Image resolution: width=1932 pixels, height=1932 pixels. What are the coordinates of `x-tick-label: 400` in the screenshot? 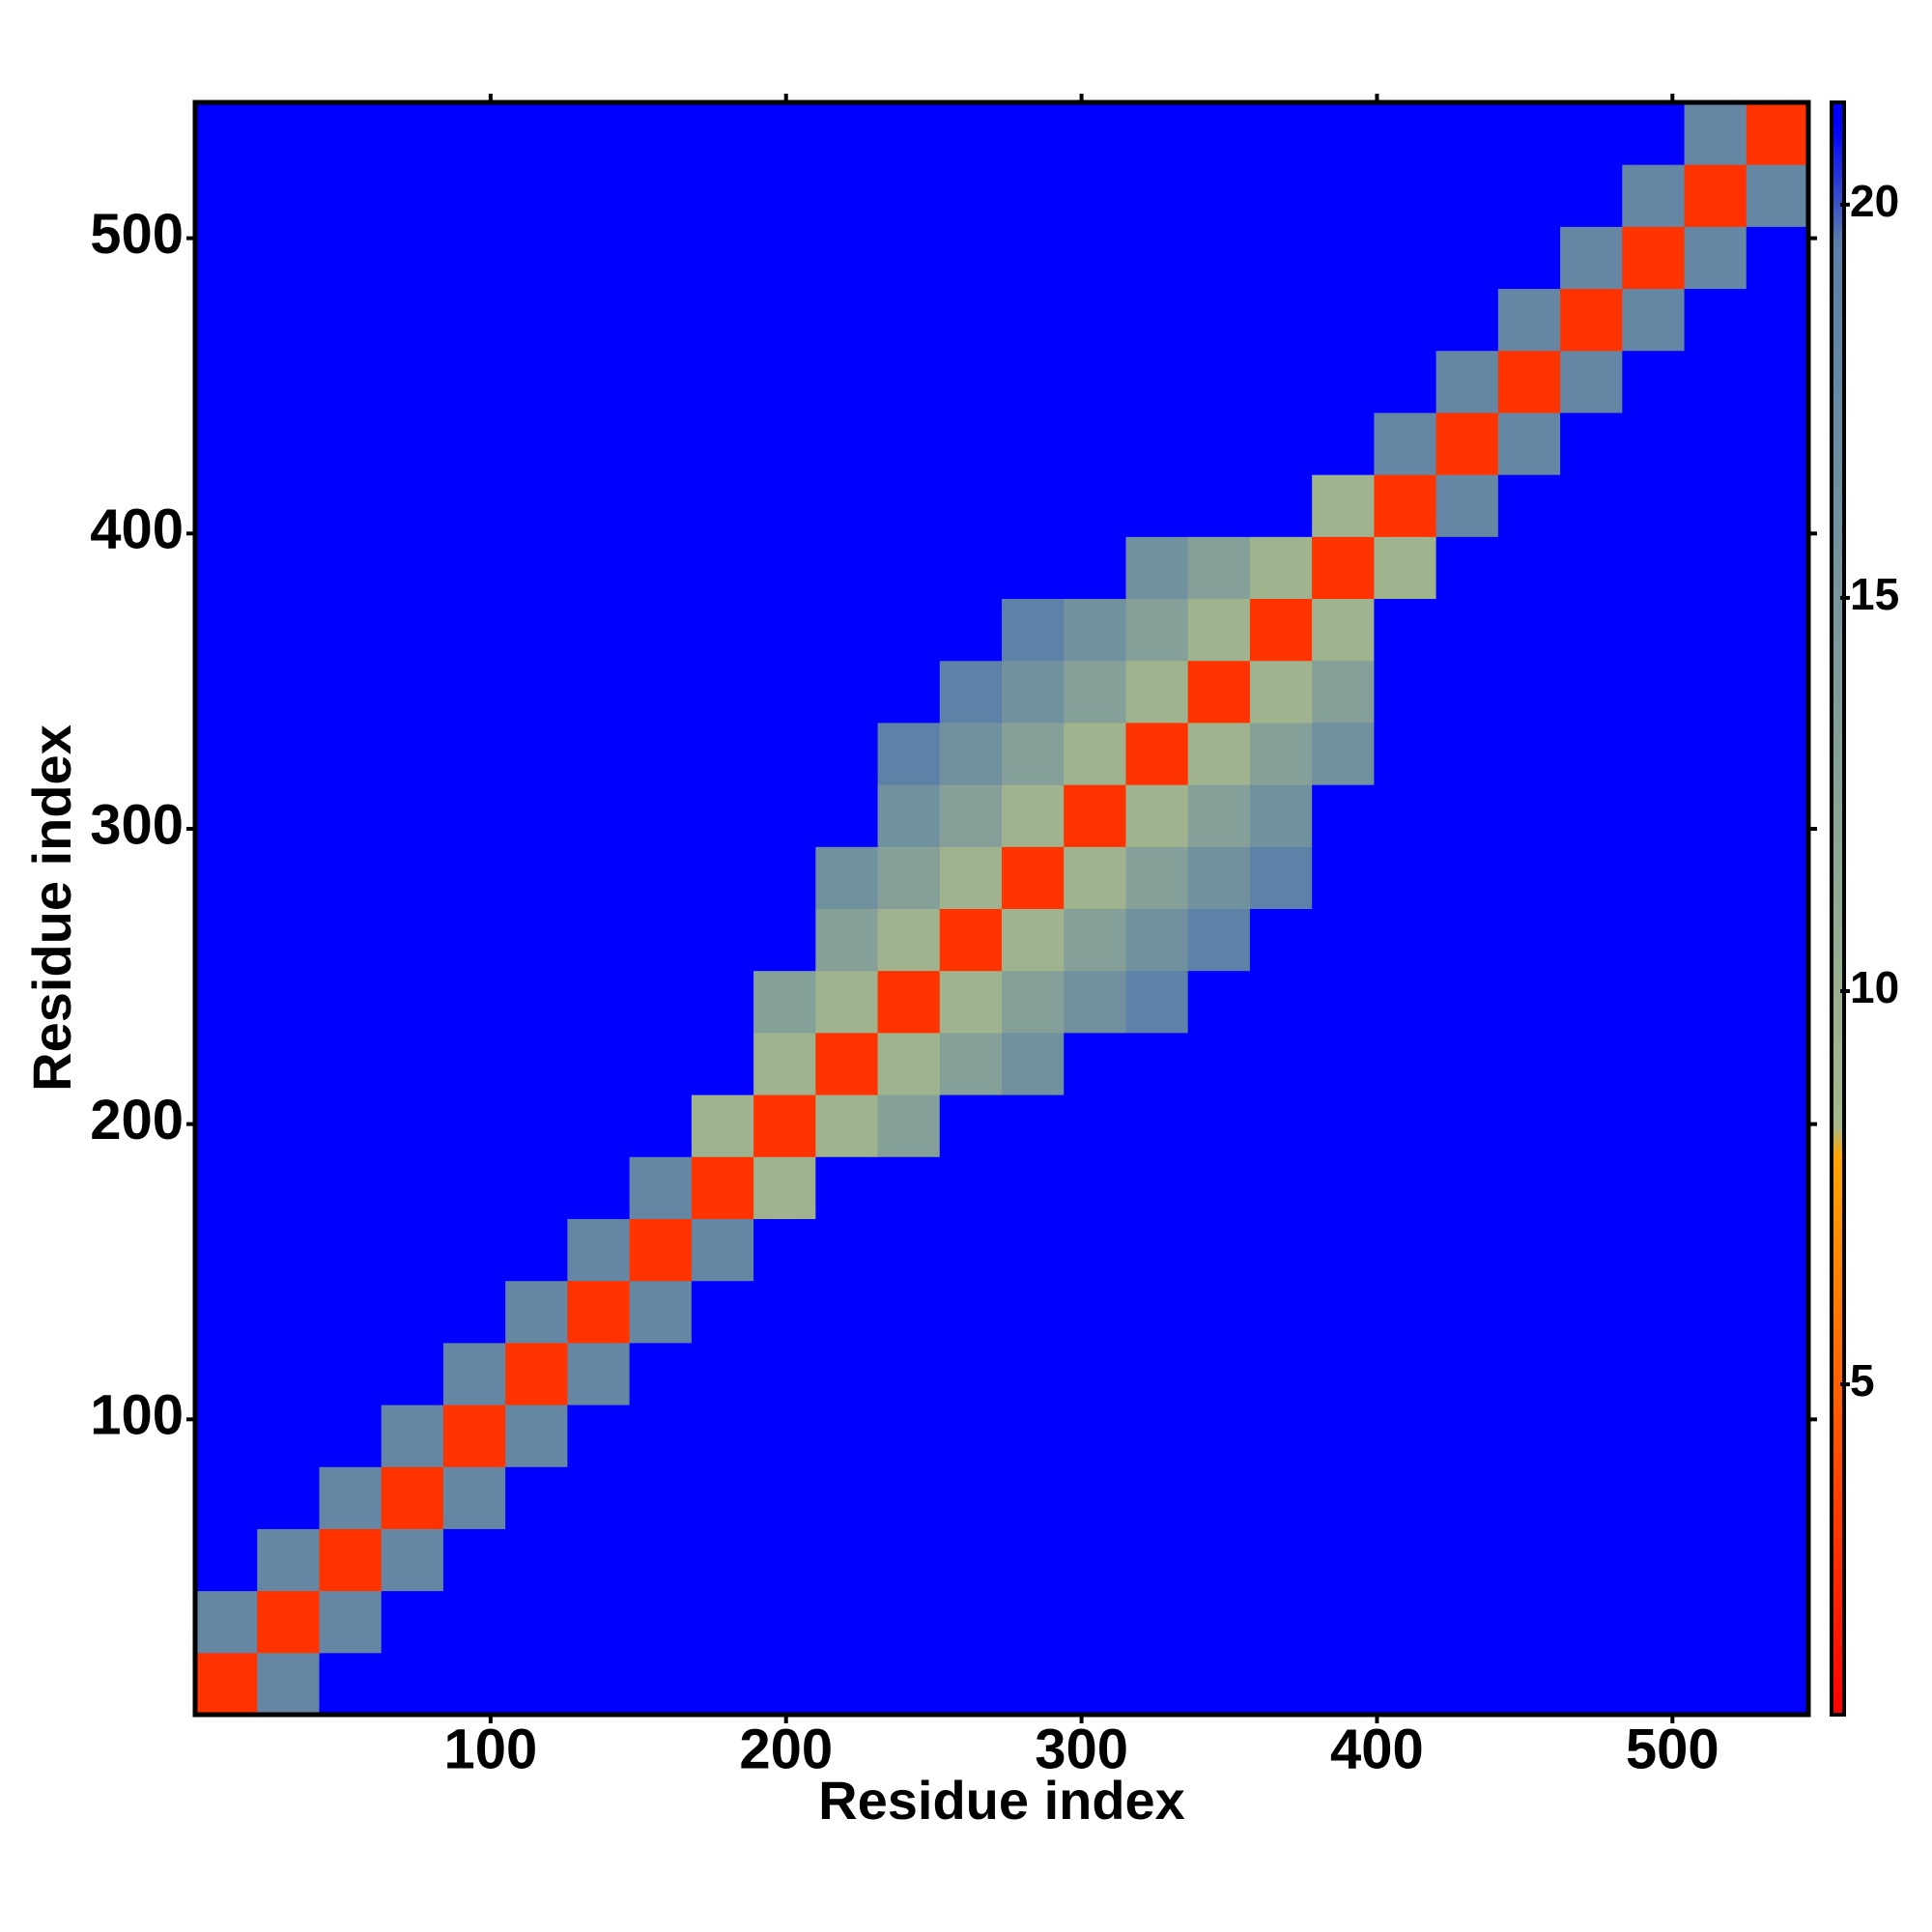 It's located at (1377, 1749).